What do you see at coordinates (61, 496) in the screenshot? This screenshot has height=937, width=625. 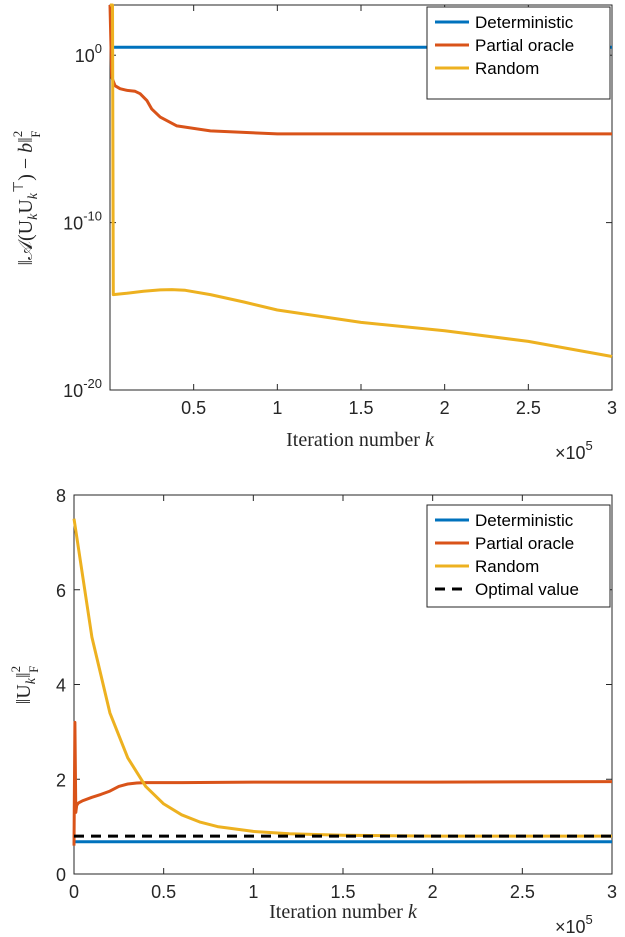 I see `y-tick-label: 8` at bounding box center [61, 496].